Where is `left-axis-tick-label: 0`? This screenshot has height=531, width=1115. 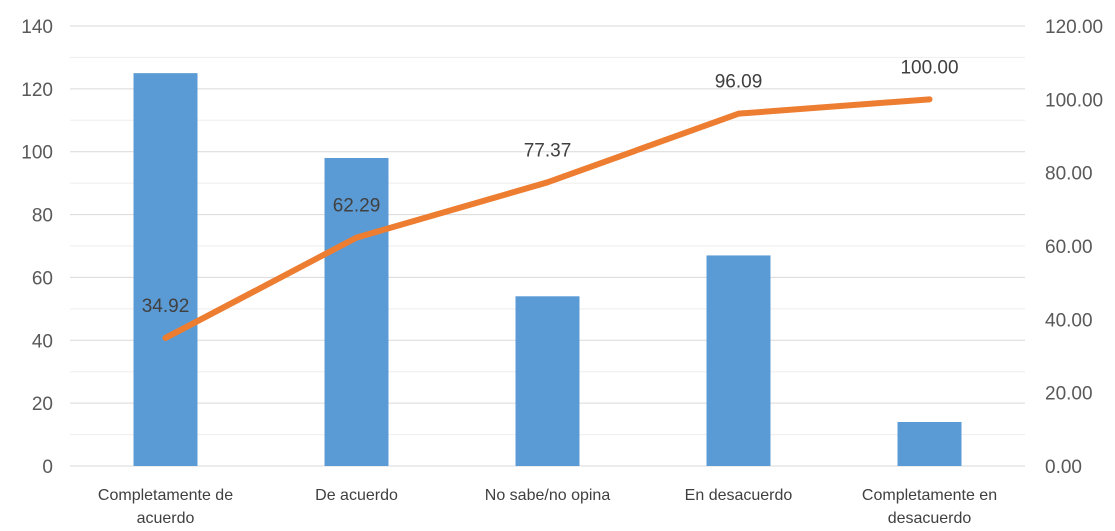
left-axis-tick-label: 0 is located at coordinates (47, 467).